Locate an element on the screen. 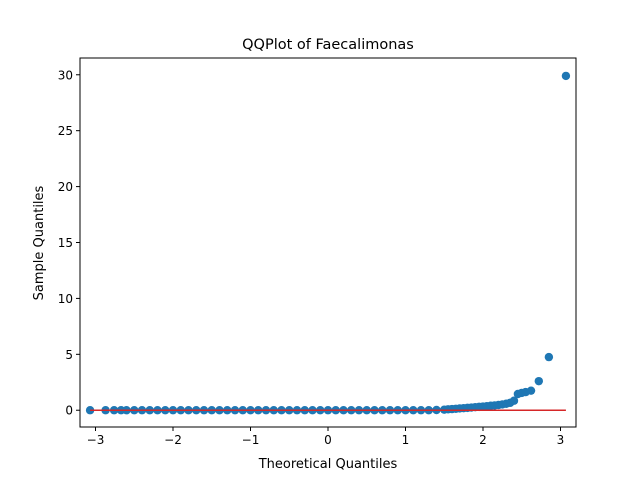 The width and height of the screenshot is (640, 484). y-tick-label: 25 is located at coordinates (65, 131).